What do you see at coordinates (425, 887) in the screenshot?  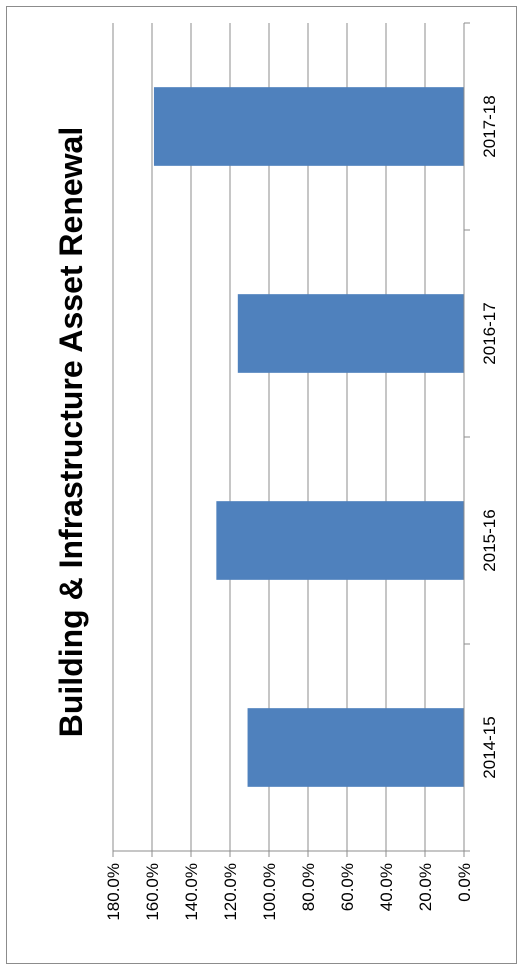 I see `value-tick-label: 20.0%` at bounding box center [425, 887].